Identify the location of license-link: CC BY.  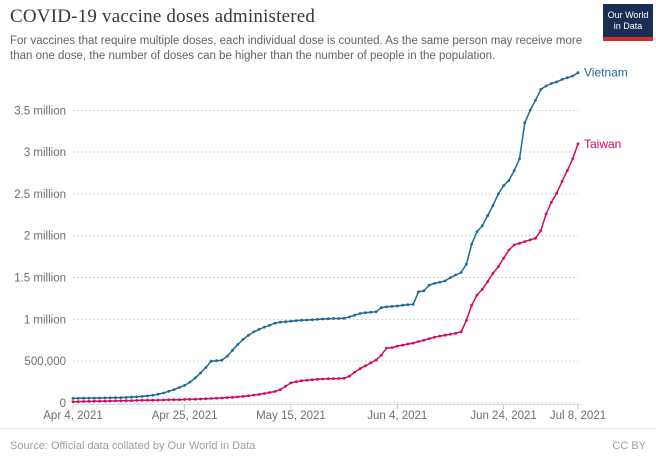
(629, 446).